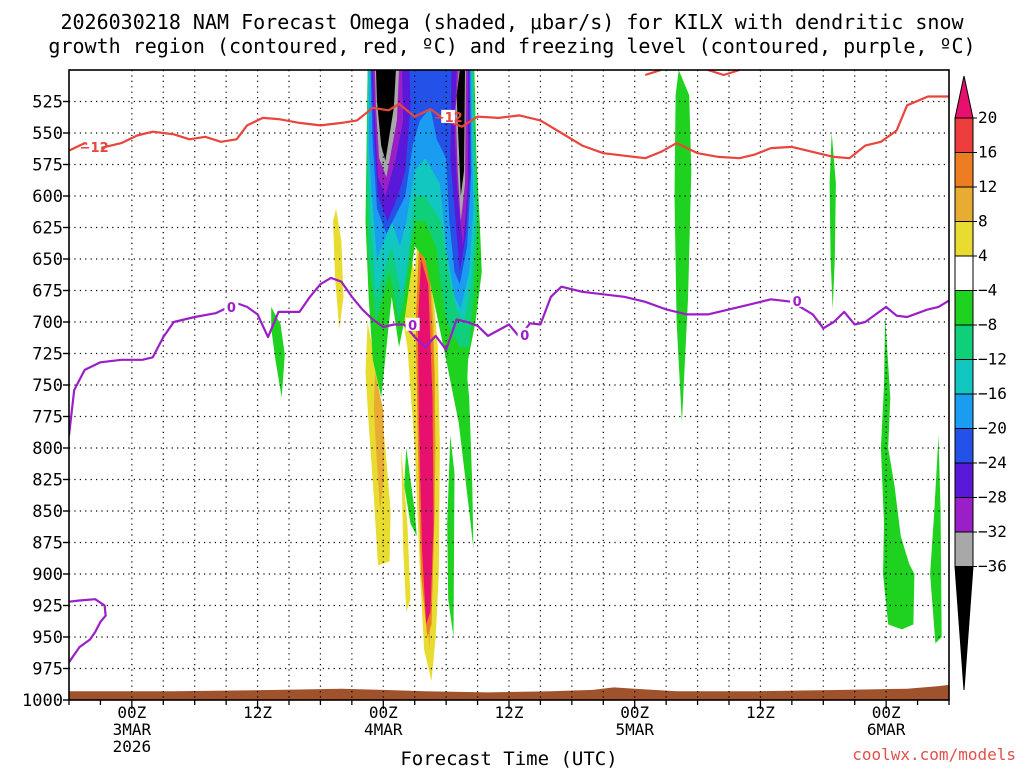 The height and width of the screenshot is (768, 1024). What do you see at coordinates (509, 127) in the screenshot?
I see `contour-dgz_minus12` at bounding box center [509, 127].